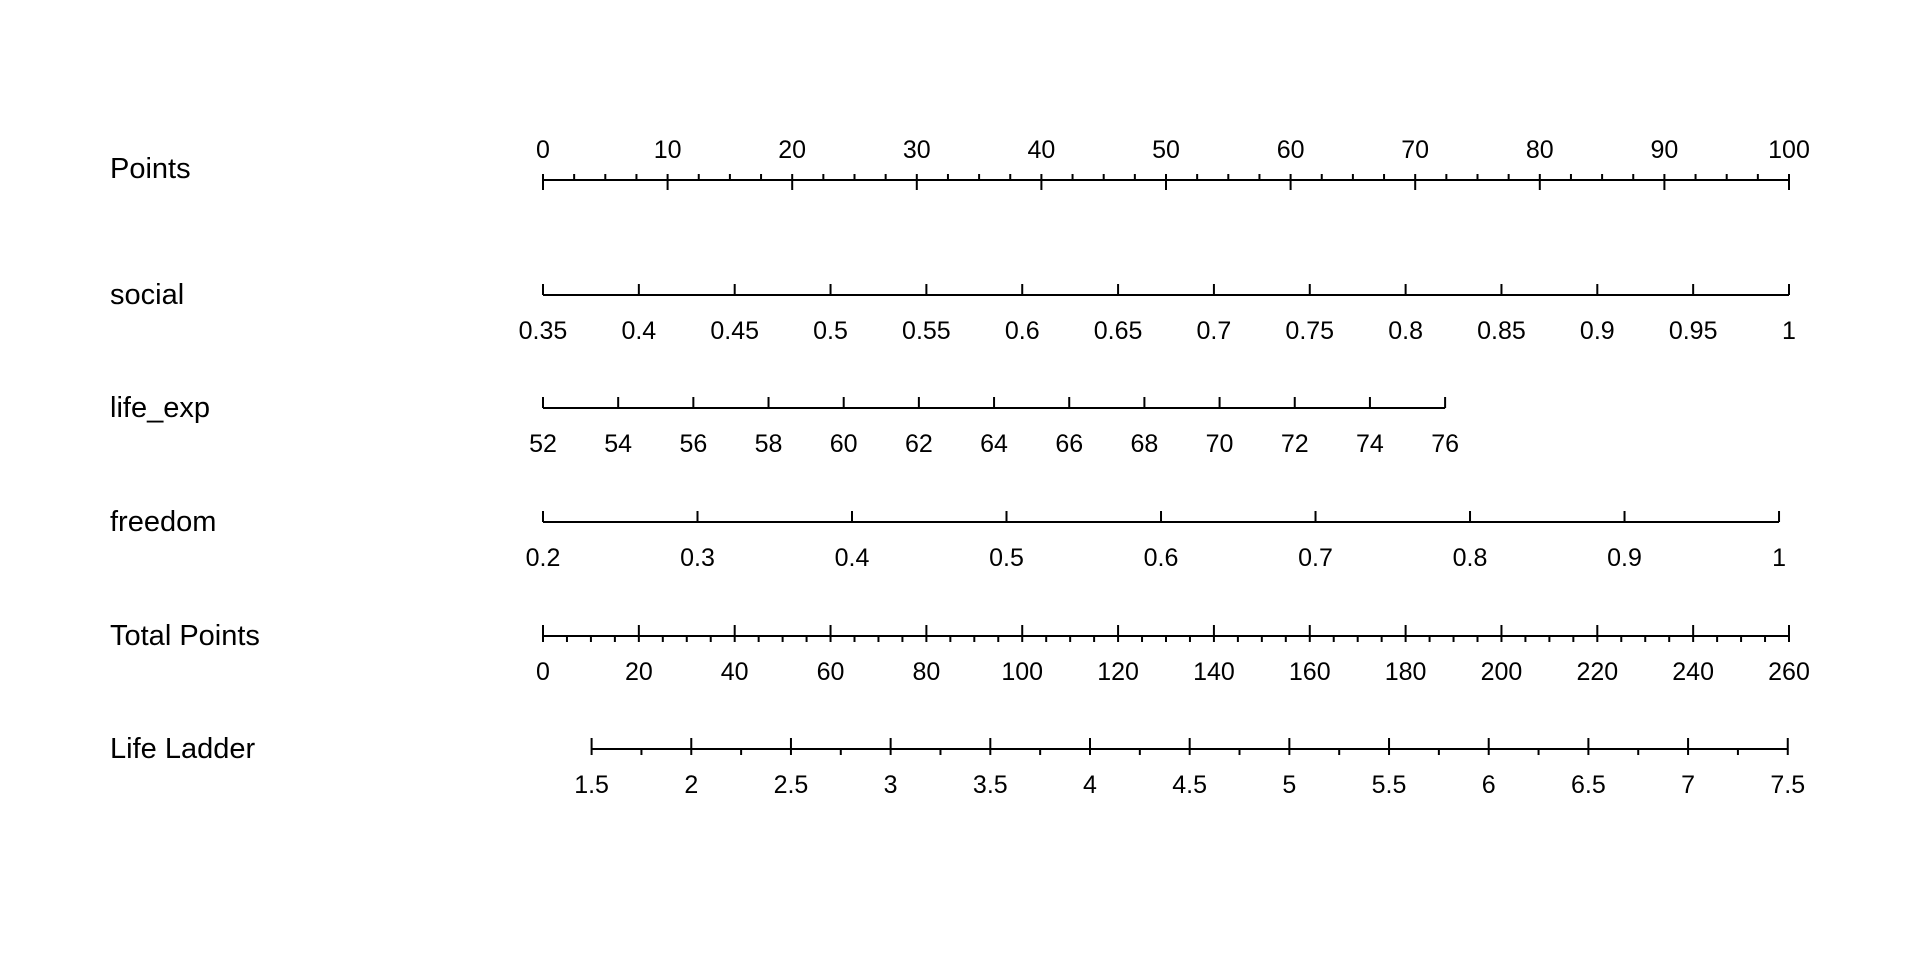 Image resolution: width=1920 pixels, height=960 pixels. I want to click on tick-label: 50, so click(1166, 150).